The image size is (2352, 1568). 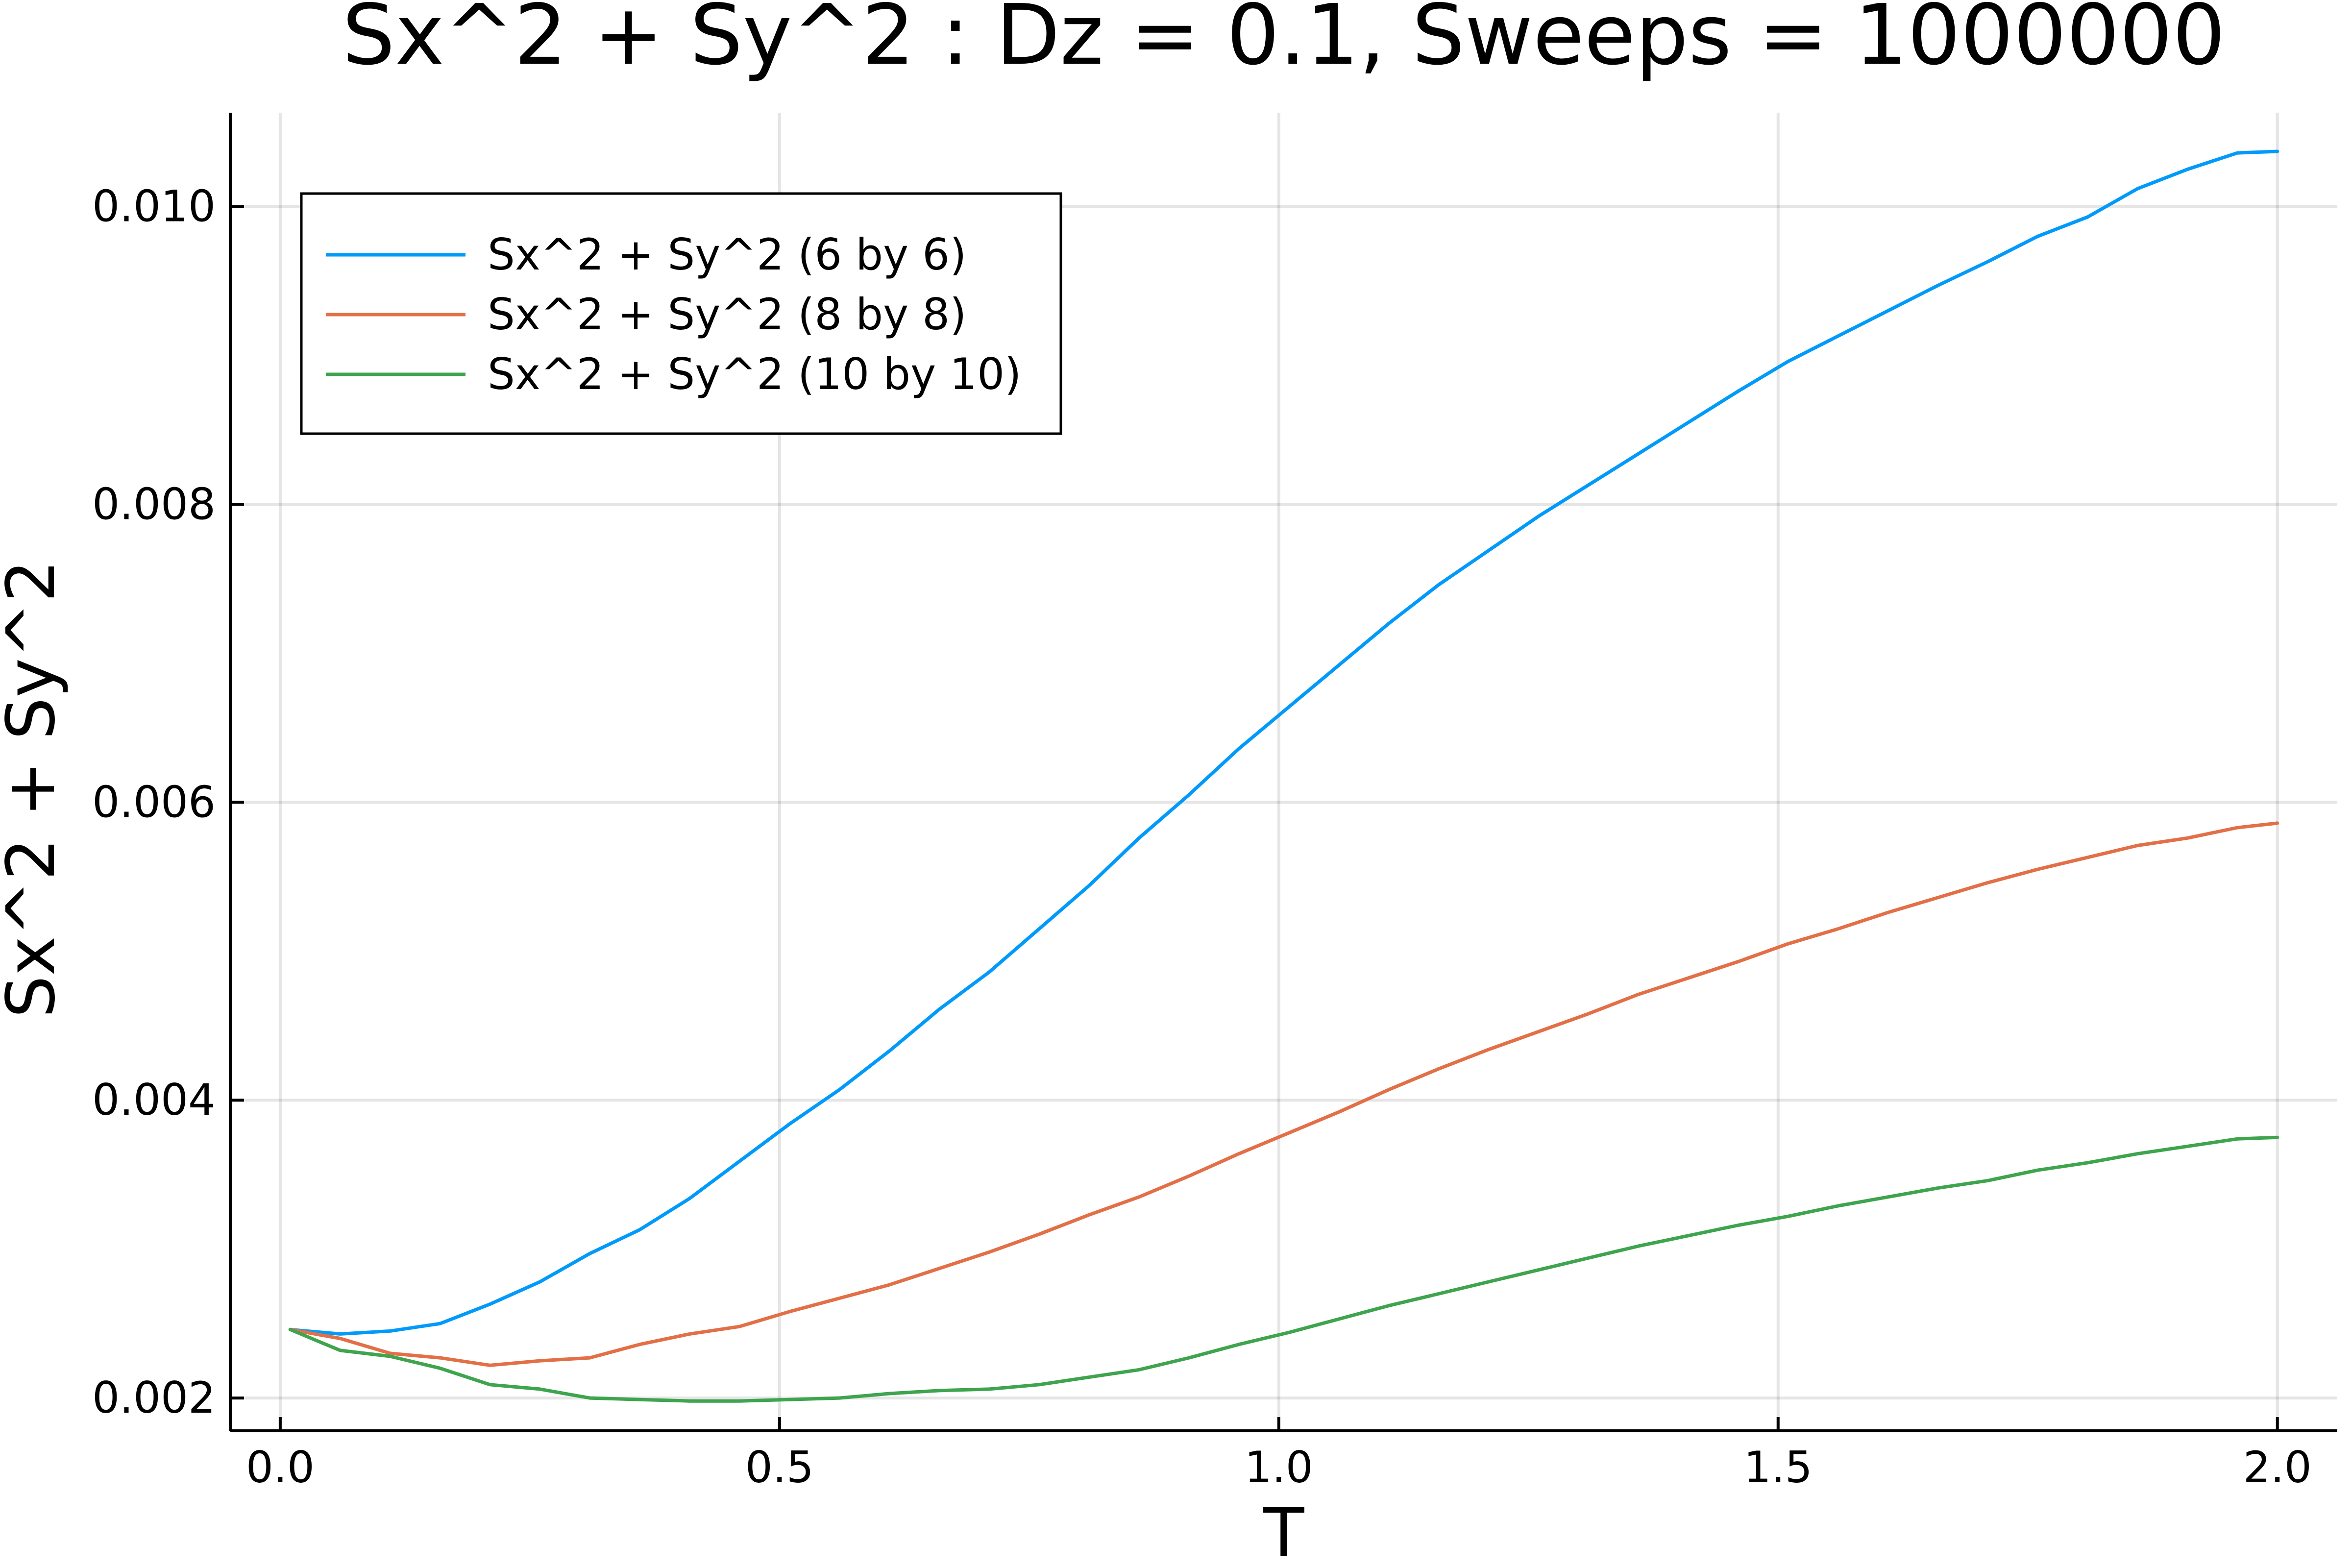 What do you see at coordinates (1279, 1467) in the screenshot?
I see `x-tick-label: 1.0` at bounding box center [1279, 1467].